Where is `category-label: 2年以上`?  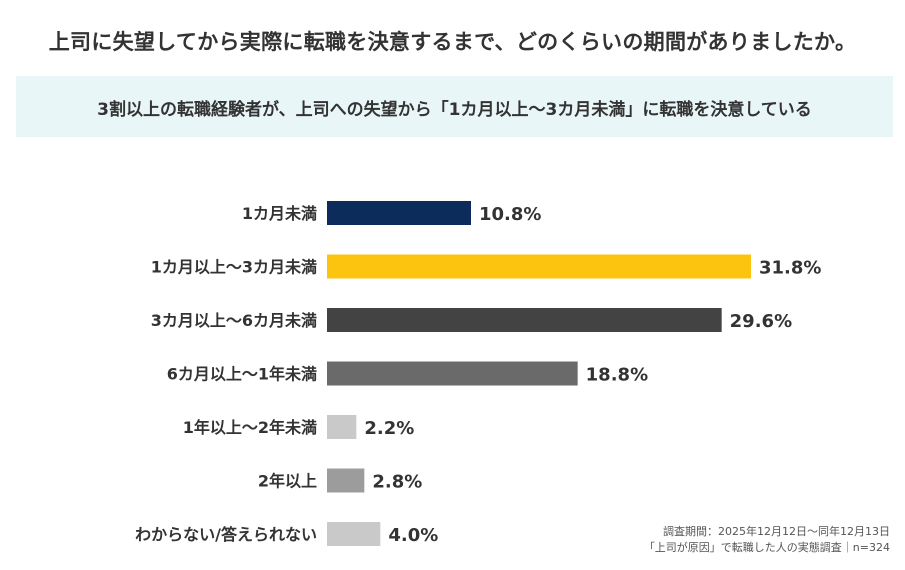 category-label: 2年以上 is located at coordinates (287, 481).